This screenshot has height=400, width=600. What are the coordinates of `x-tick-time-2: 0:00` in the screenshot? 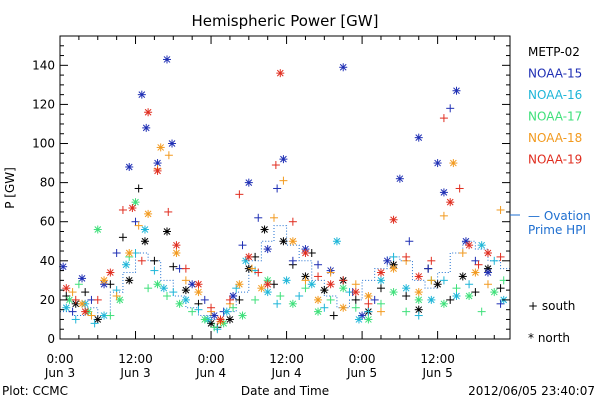 It's located at (211, 359).